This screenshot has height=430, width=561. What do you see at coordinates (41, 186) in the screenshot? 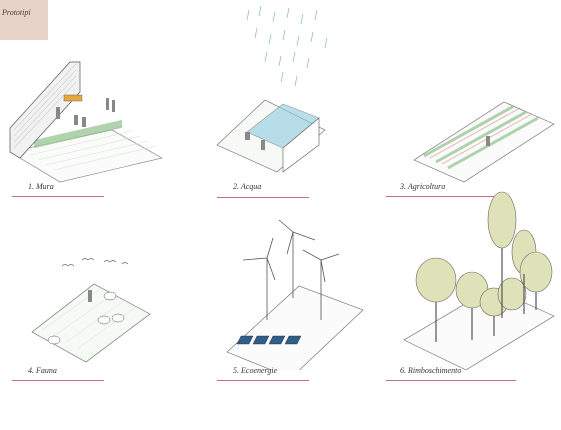
I see `caption-mura: 1. Mura` at bounding box center [41, 186].